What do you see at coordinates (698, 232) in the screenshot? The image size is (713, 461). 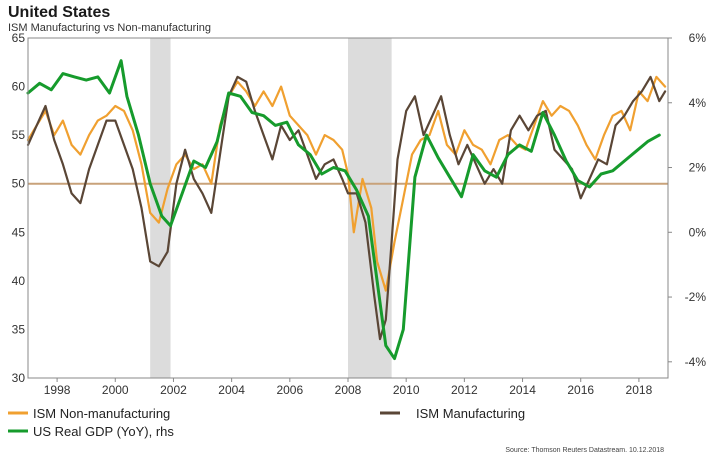 I see `right-tick-label: 0%` at bounding box center [698, 232].